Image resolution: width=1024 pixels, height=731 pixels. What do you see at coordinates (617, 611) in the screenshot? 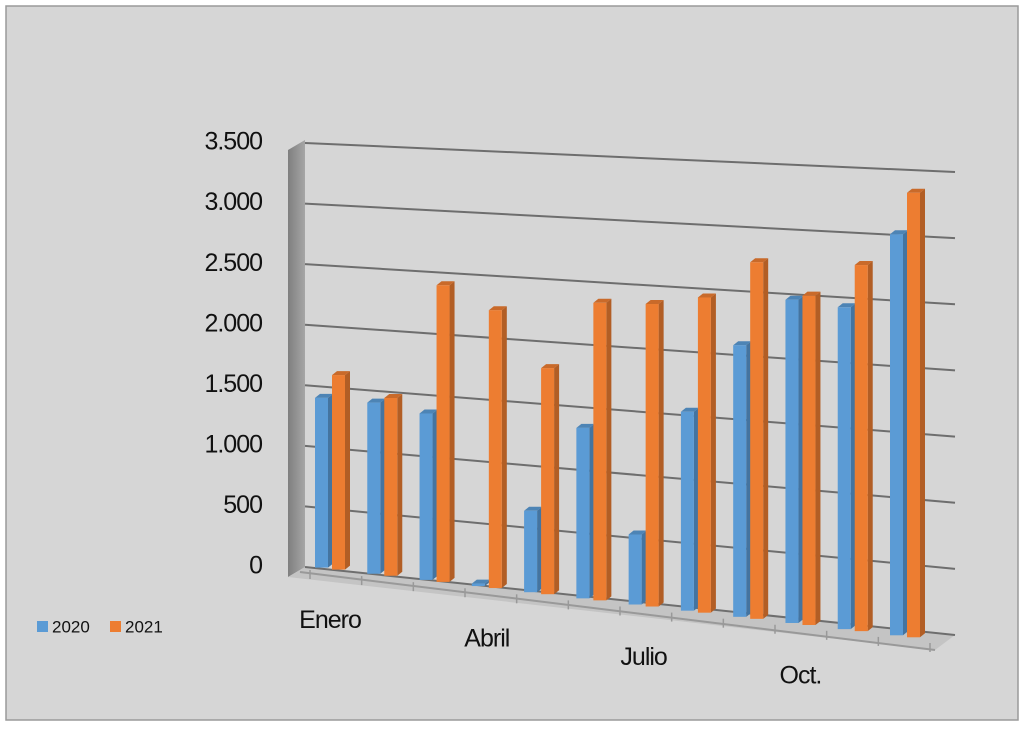
I see `floor-edge` at bounding box center [617, 611].